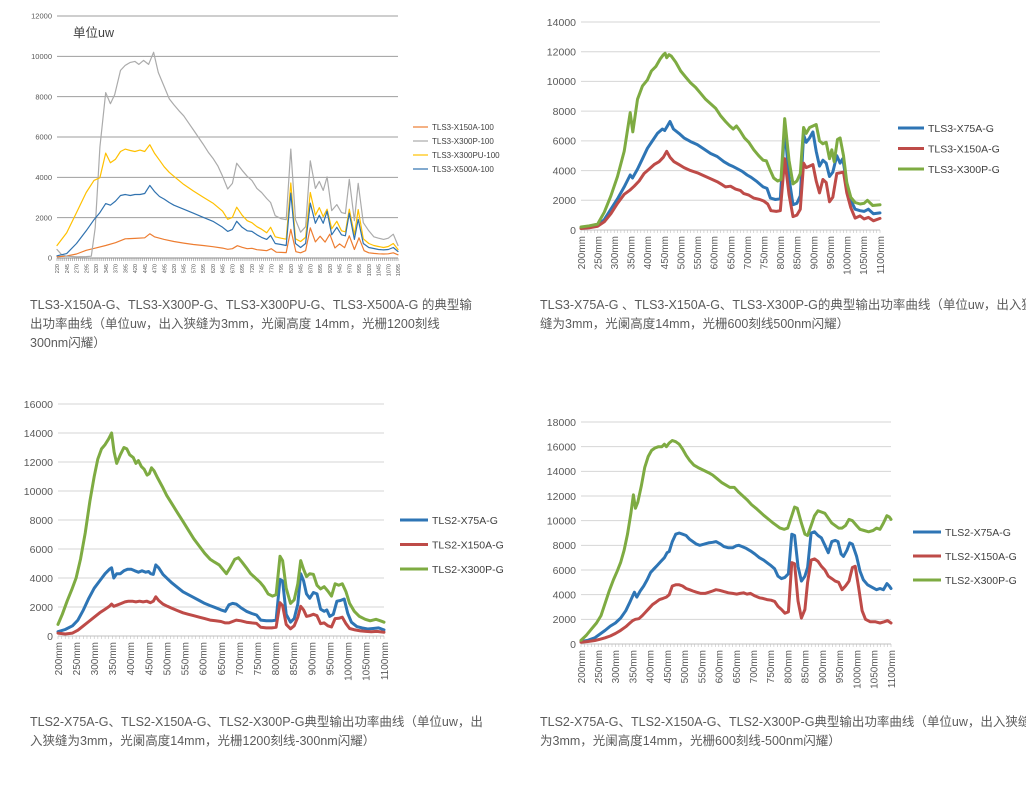 Image resolution: width=1026 pixels, height=791 pixels. Describe the element at coordinates (312, 658) in the screenshot. I see `svg-text: 900mm` at that location.